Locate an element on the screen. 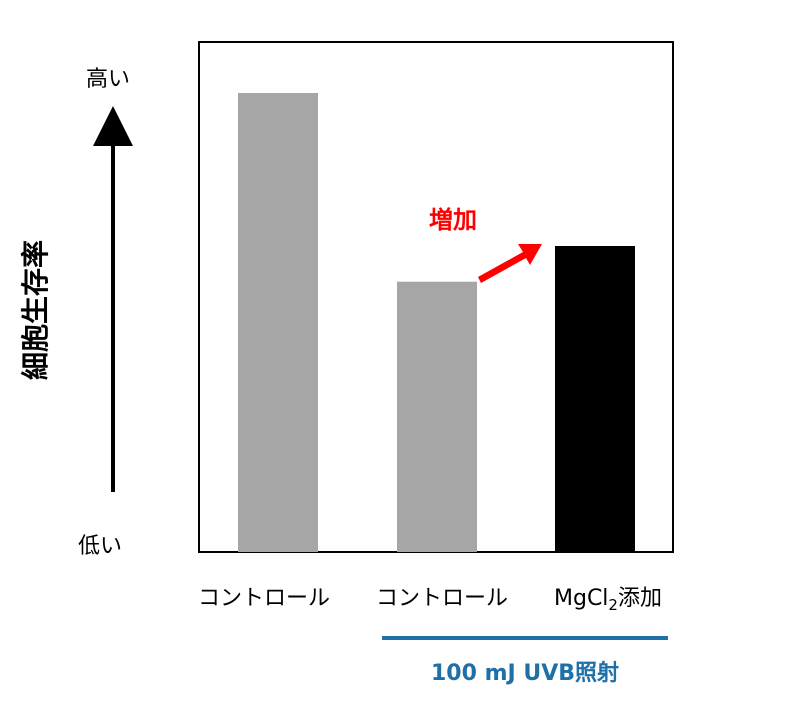 The image size is (796, 702). x-tick-label-1: コントロール is located at coordinates (264, 598).